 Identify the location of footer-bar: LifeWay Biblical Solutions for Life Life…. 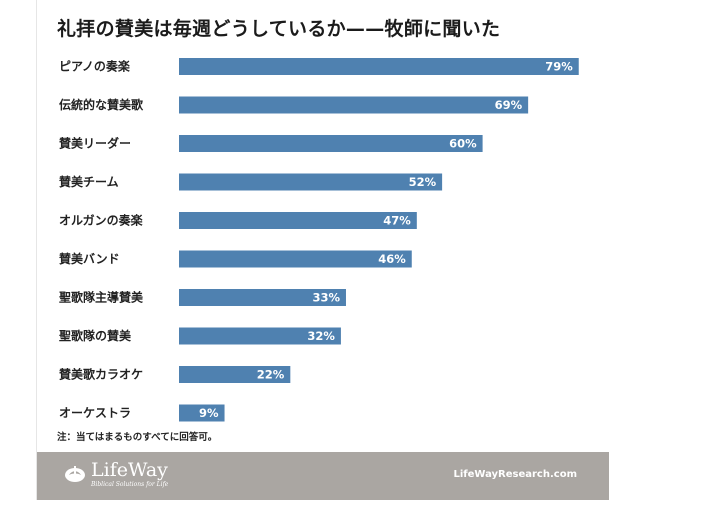
(323, 476).